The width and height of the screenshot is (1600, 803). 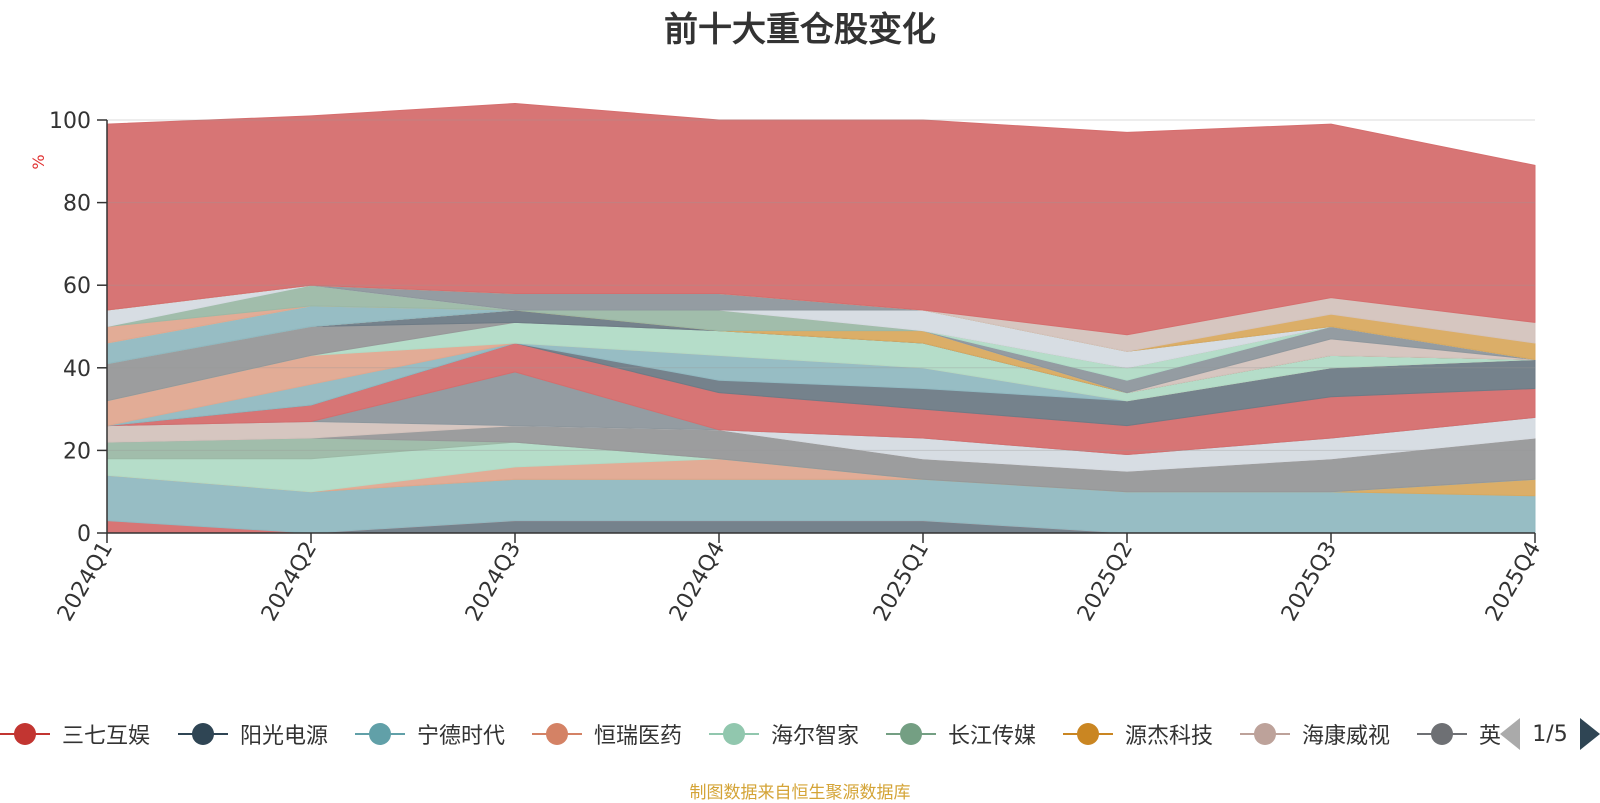 I want to click on x-tick-label: 2025Q4, so click(x=1513, y=582).